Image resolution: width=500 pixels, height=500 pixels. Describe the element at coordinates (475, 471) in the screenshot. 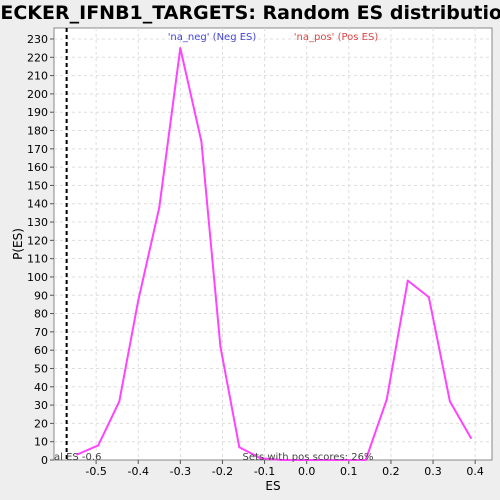

I see `x-tick-label: 0.4` at that location.